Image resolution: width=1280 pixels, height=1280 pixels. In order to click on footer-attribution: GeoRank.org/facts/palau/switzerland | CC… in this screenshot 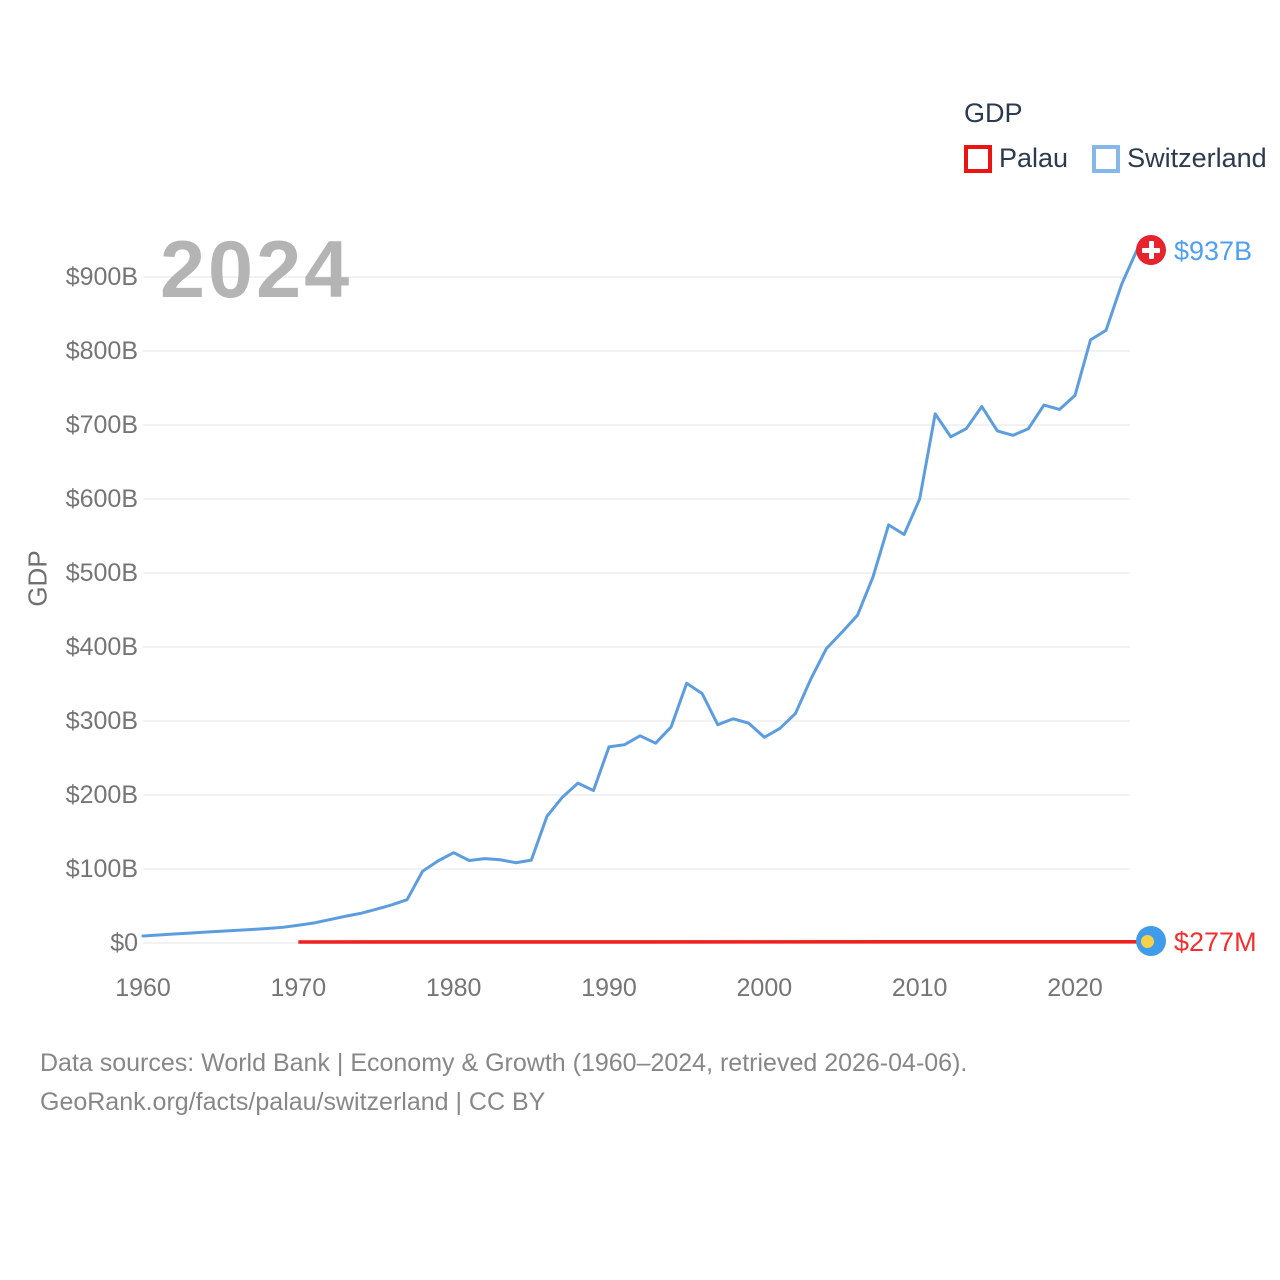, I will do `click(293, 1102)`.